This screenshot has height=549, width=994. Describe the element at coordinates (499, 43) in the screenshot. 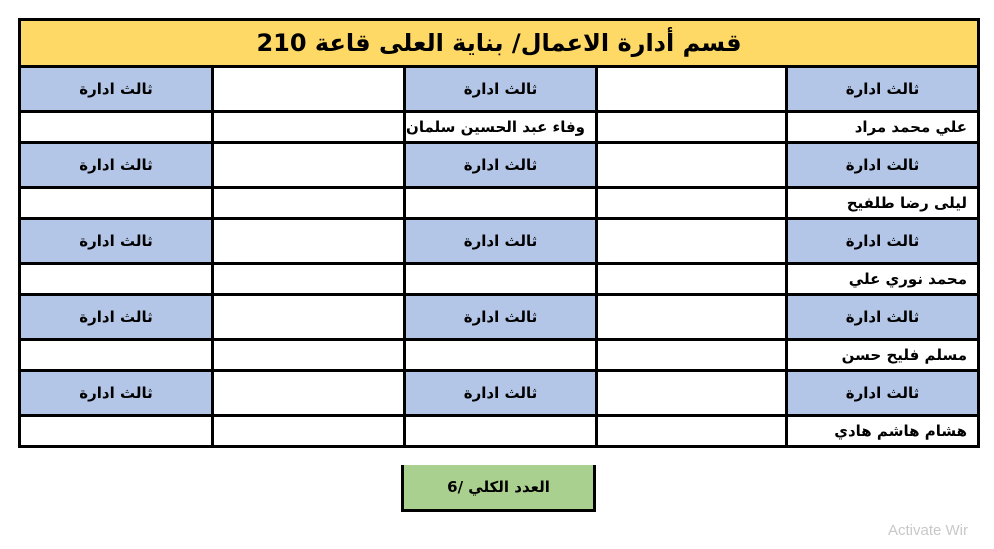

I see `table-title: قسم أدارة الاعمال/ بناية العلى قاعة 210` at that location.